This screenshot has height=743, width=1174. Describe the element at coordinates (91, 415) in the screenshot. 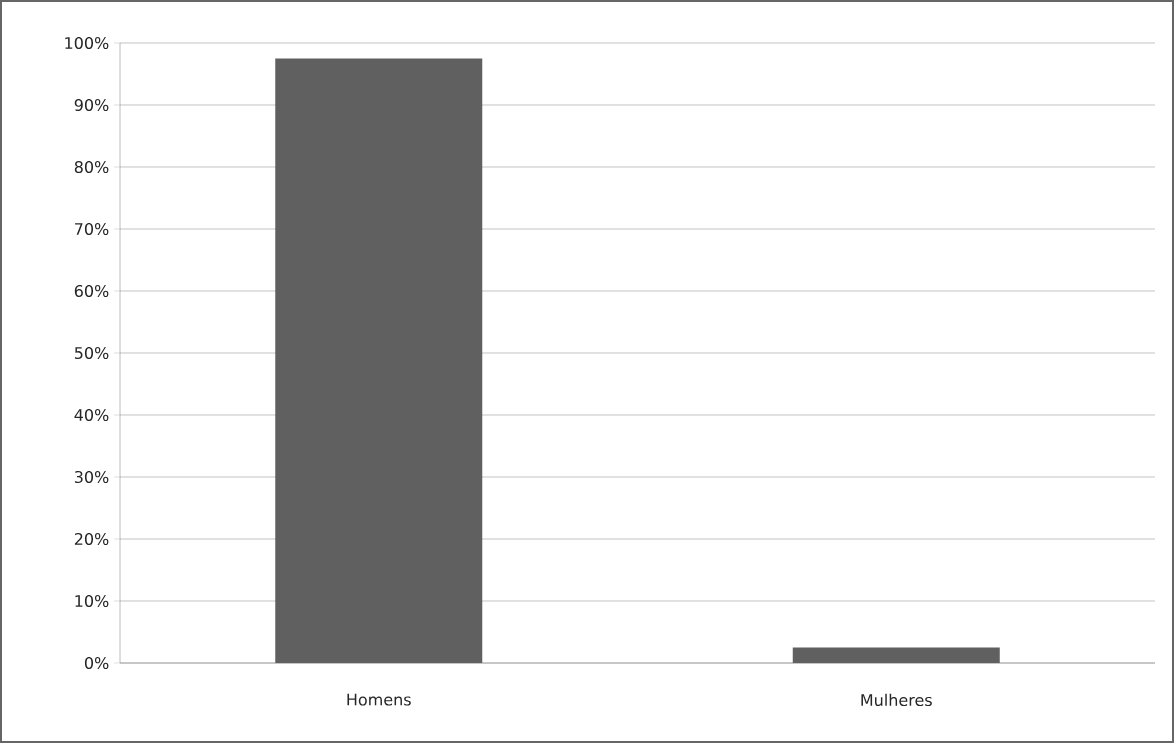

I see `y-tick-label: 40%` at that location.